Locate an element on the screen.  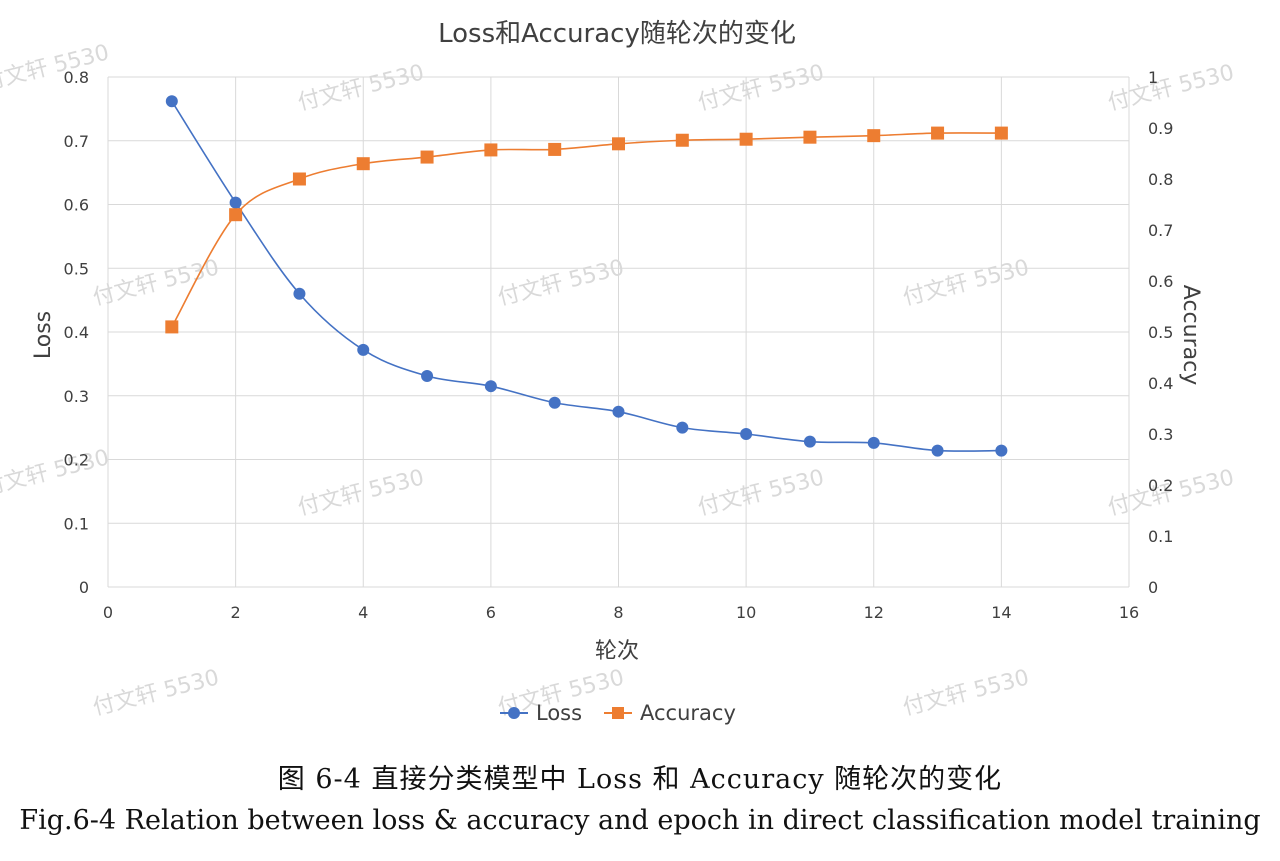
y-tick-label-right: 0.4 is located at coordinates (1160, 383).